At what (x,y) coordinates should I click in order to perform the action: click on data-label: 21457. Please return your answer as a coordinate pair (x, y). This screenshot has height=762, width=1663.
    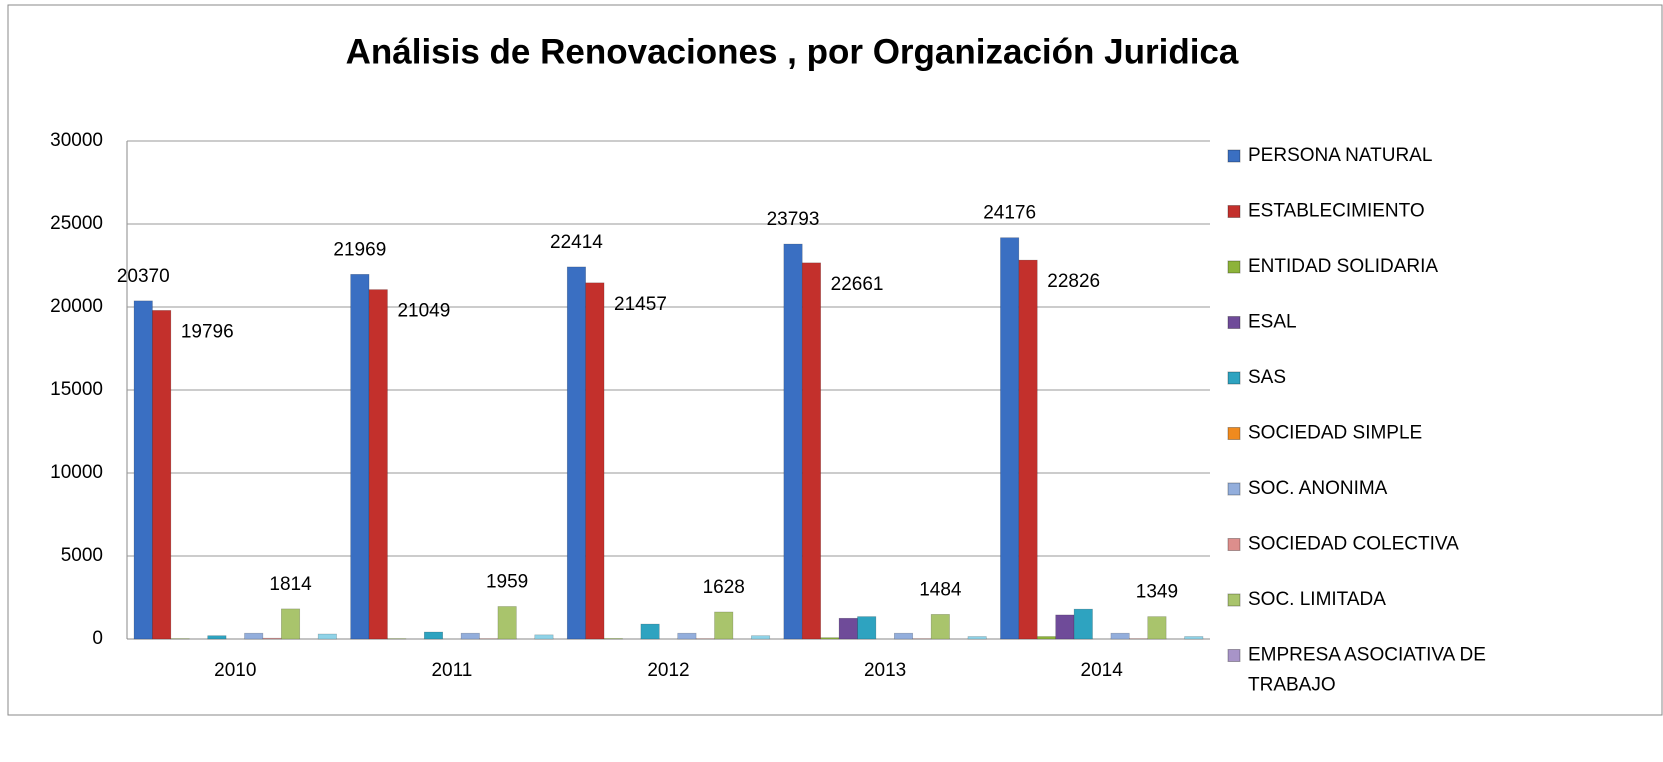
    Looking at the image, I should click on (640, 304).